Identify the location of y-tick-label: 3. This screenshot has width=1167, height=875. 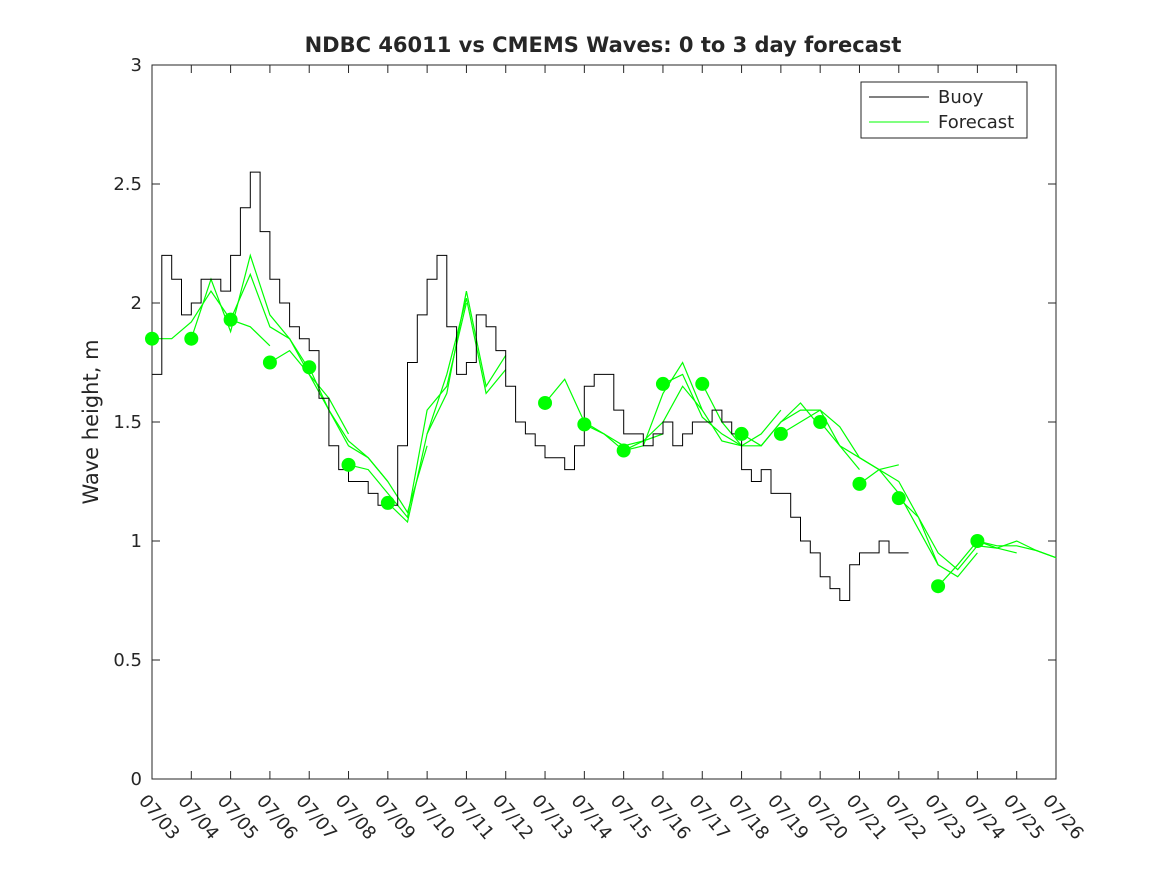
(136, 65).